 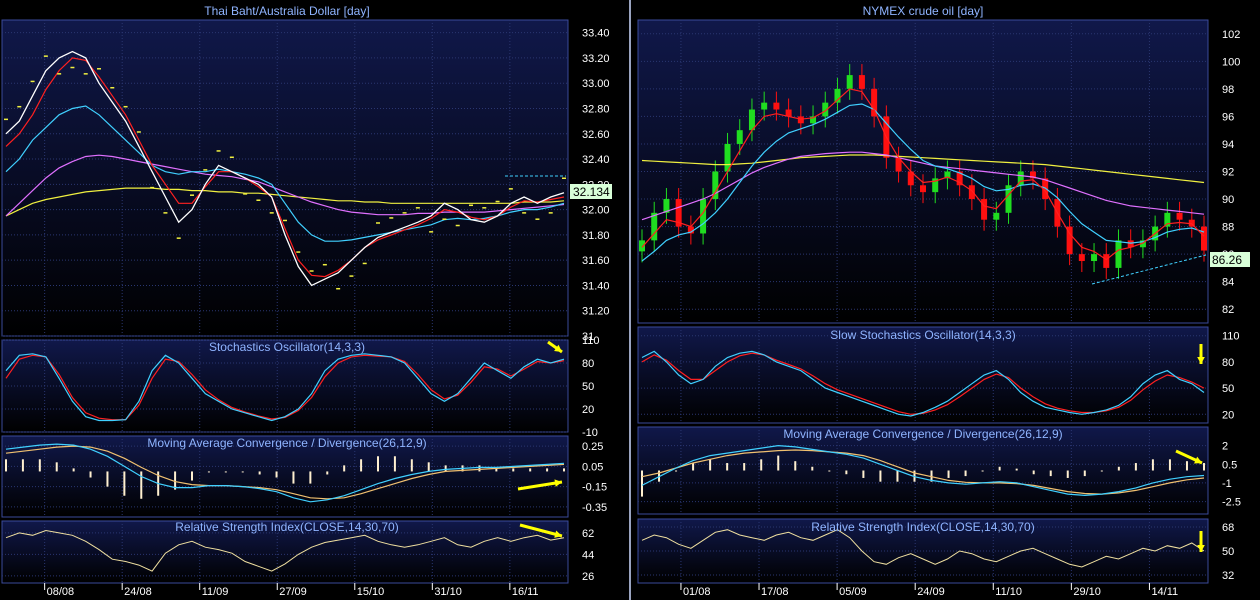 I want to click on right-stoch-tick-label: 20, so click(x=1228, y=415).